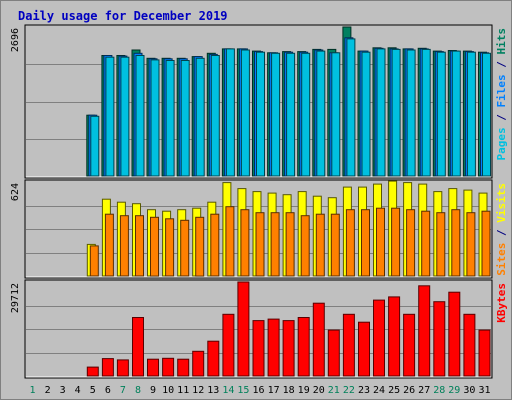 This screenshot has height=400, width=512. Describe the element at coordinates (289, 390) in the screenshot. I see `x-tick-label-day-18: 18` at that location.